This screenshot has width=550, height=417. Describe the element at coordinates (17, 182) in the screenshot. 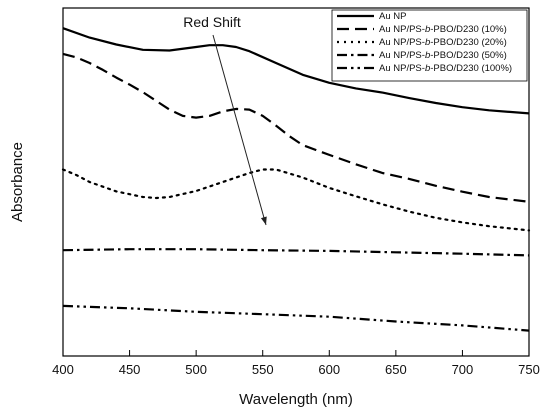

I see `y-axis-title: Absorbance` at that location.